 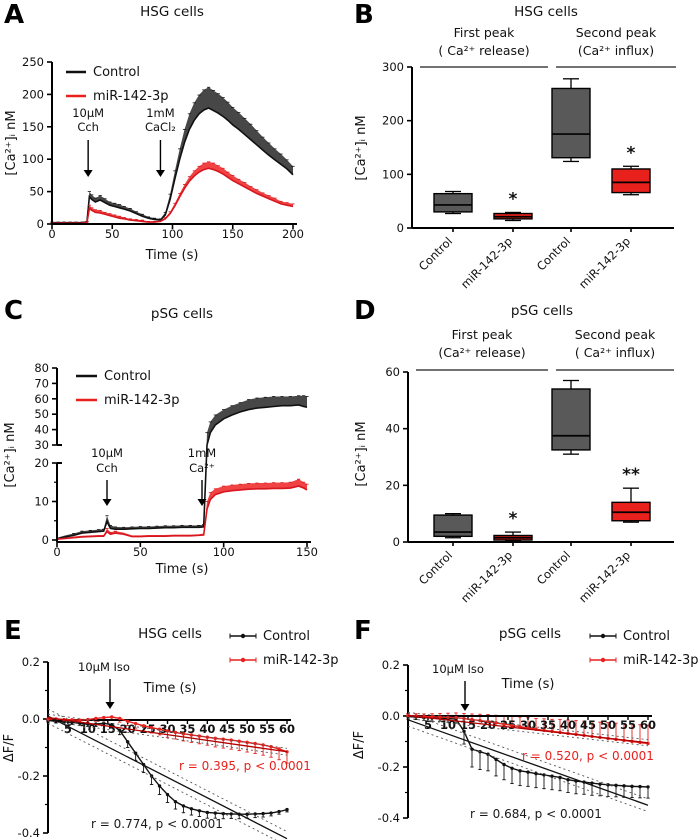 What do you see at coordinates (14, 311) in the screenshot?
I see `panel-c-letter: C` at bounding box center [14, 311].